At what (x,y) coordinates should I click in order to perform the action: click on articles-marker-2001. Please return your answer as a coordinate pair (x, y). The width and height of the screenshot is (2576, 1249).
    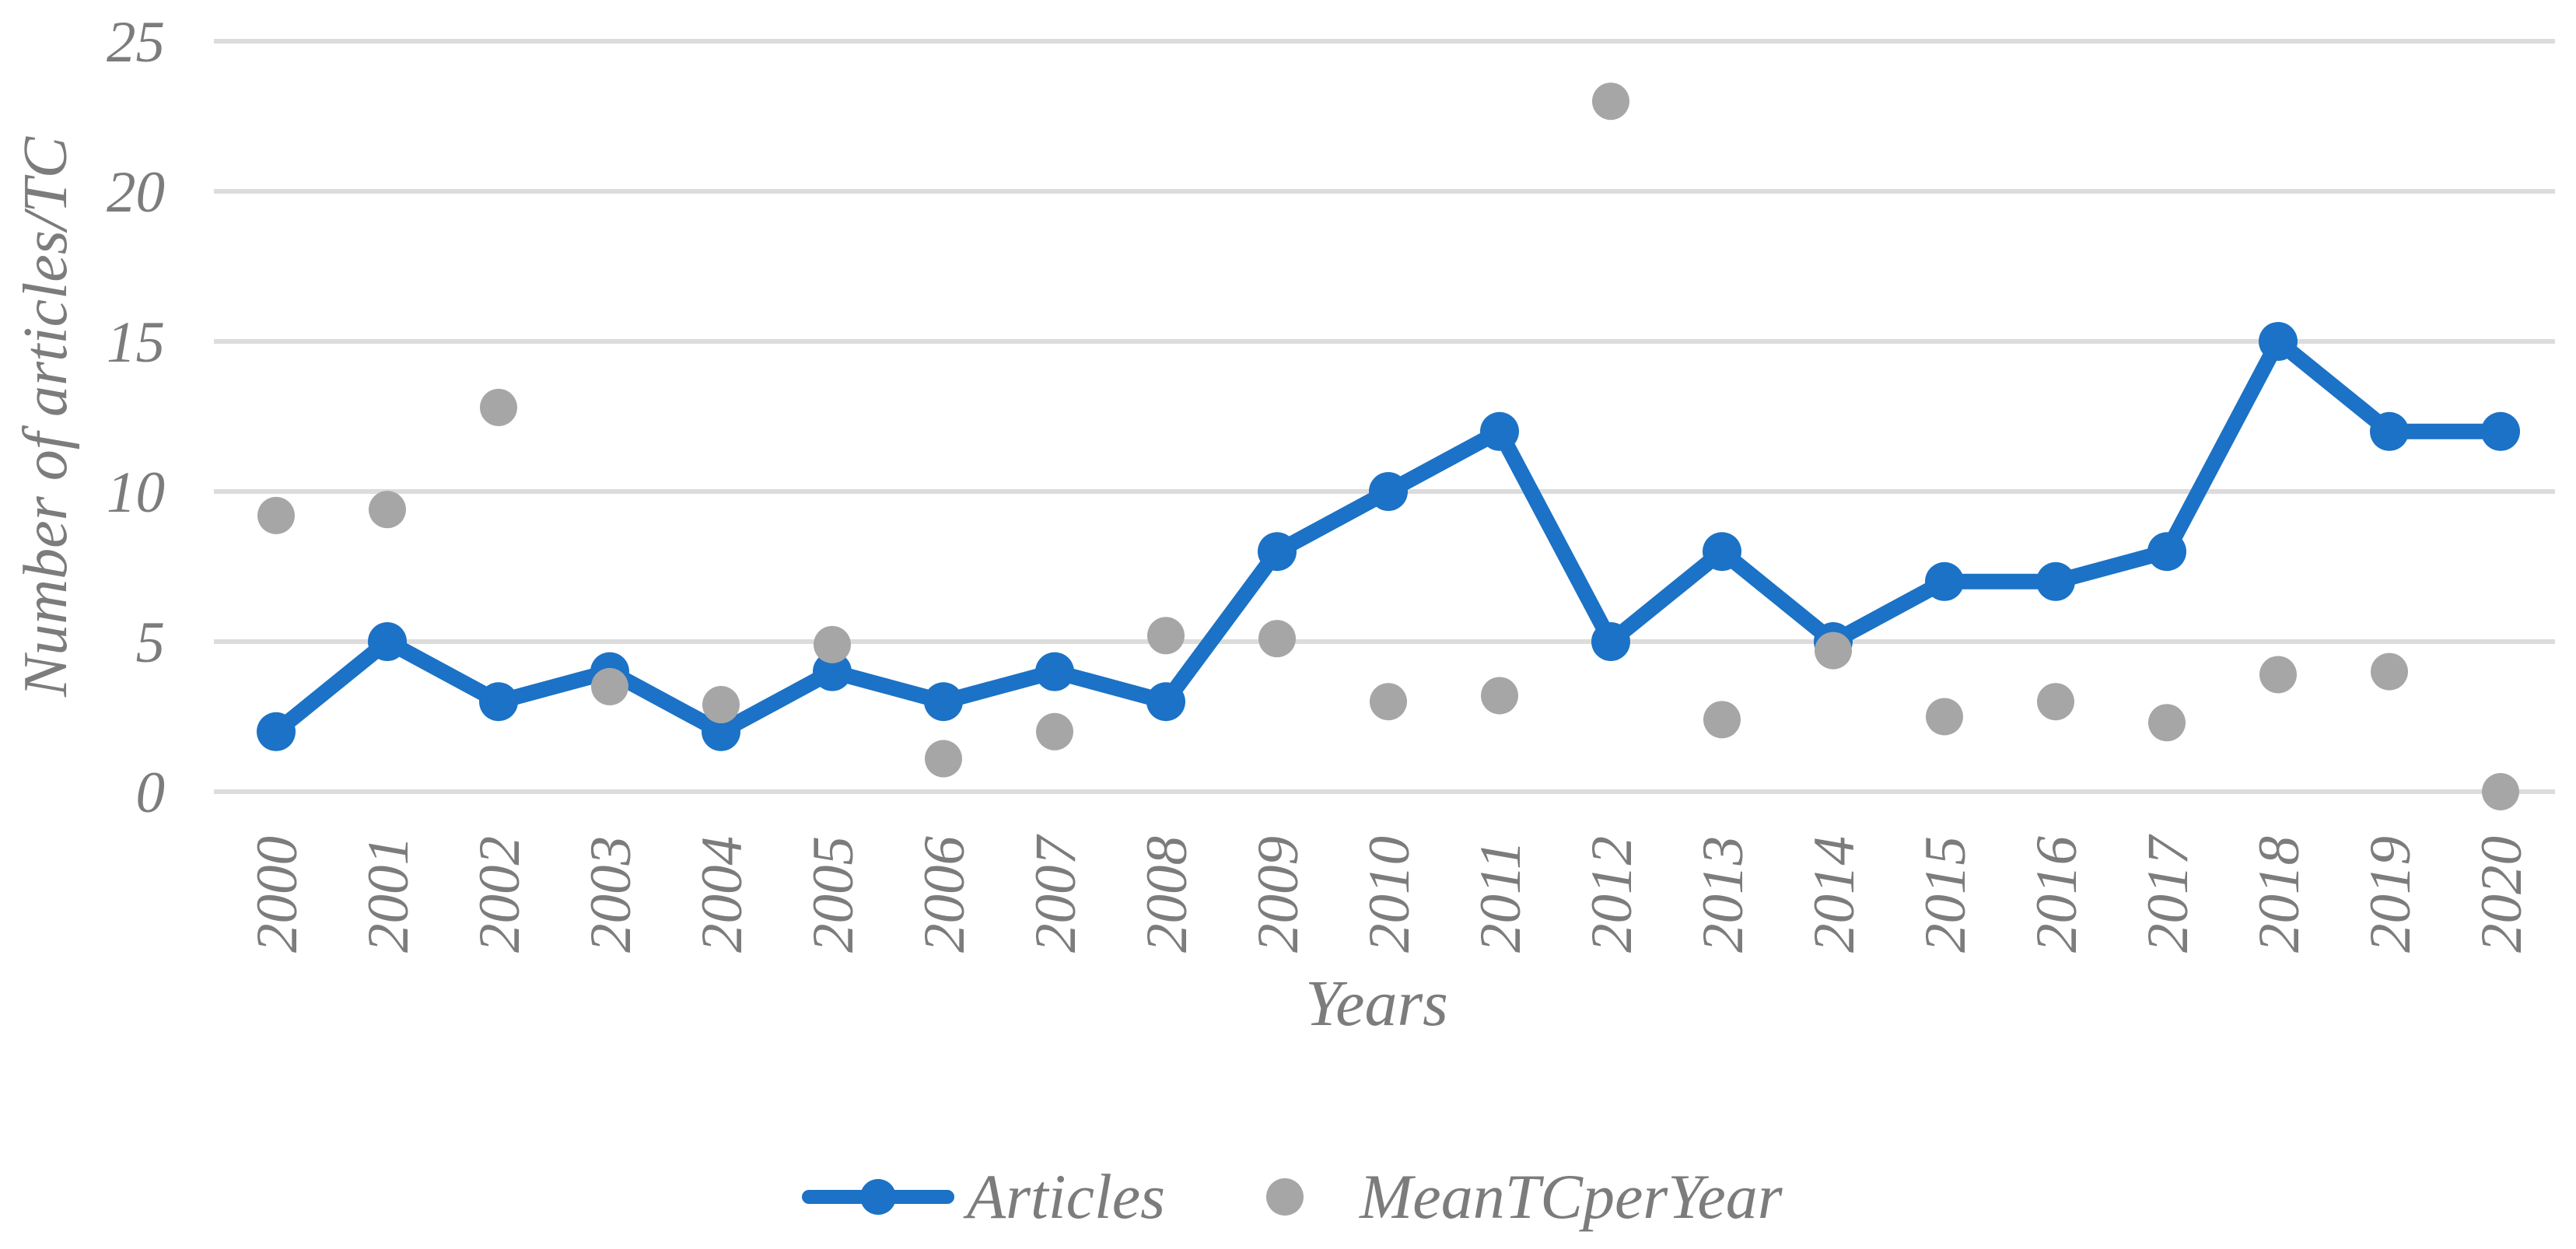
    Looking at the image, I should click on (388, 641).